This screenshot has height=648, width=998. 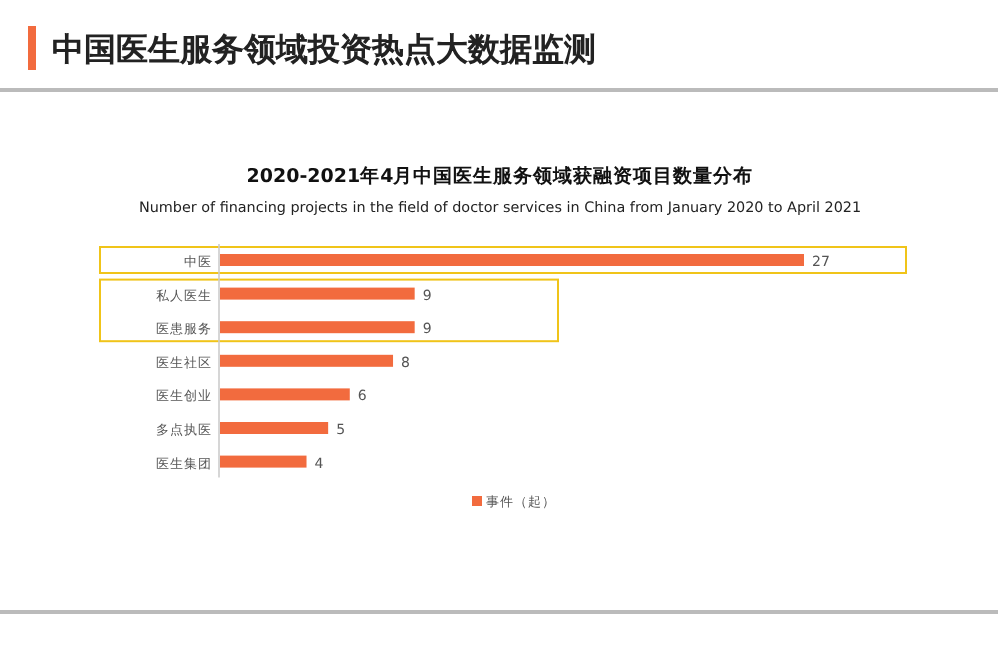 What do you see at coordinates (324, 49) in the screenshot?
I see `text: 中国医生服务领域投资热点大数据监测` at bounding box center [324, 49].